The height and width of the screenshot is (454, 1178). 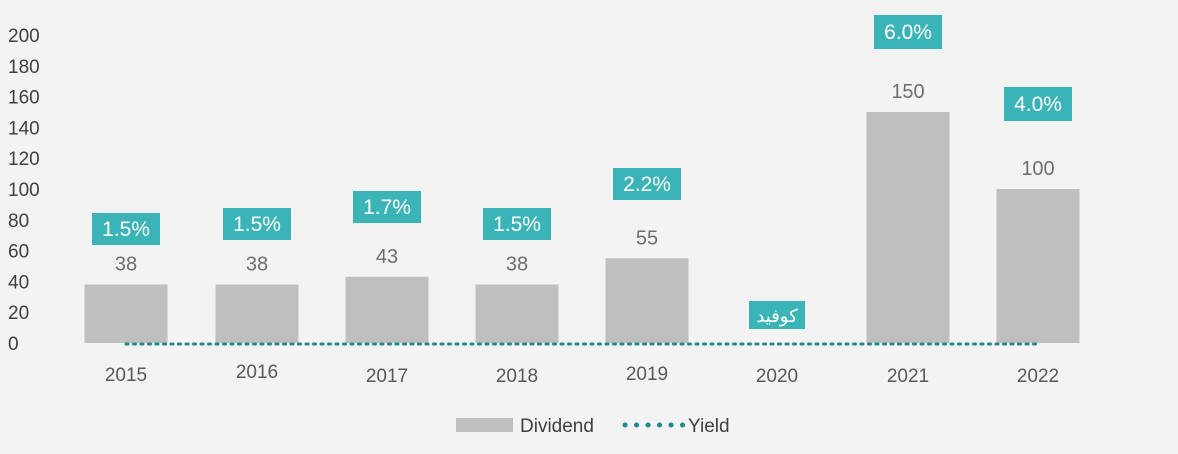 What do you see at coordinates (13, 344) in the screenshot?
I see `y-tick-label-0: 0` at bounding box center [13, 344].